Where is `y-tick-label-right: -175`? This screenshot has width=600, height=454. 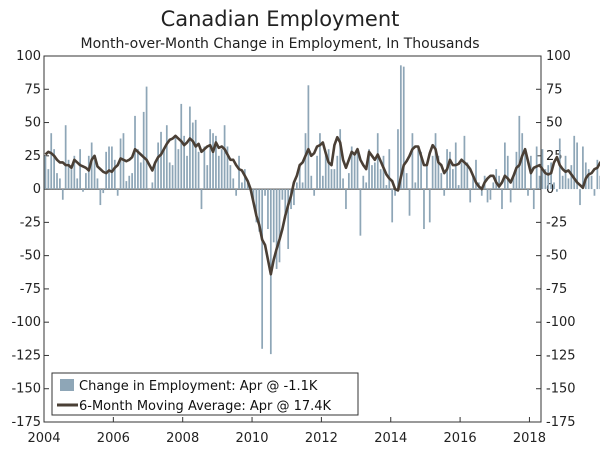
y-tick-label-right: -175 is located at coordinates (561, 422).